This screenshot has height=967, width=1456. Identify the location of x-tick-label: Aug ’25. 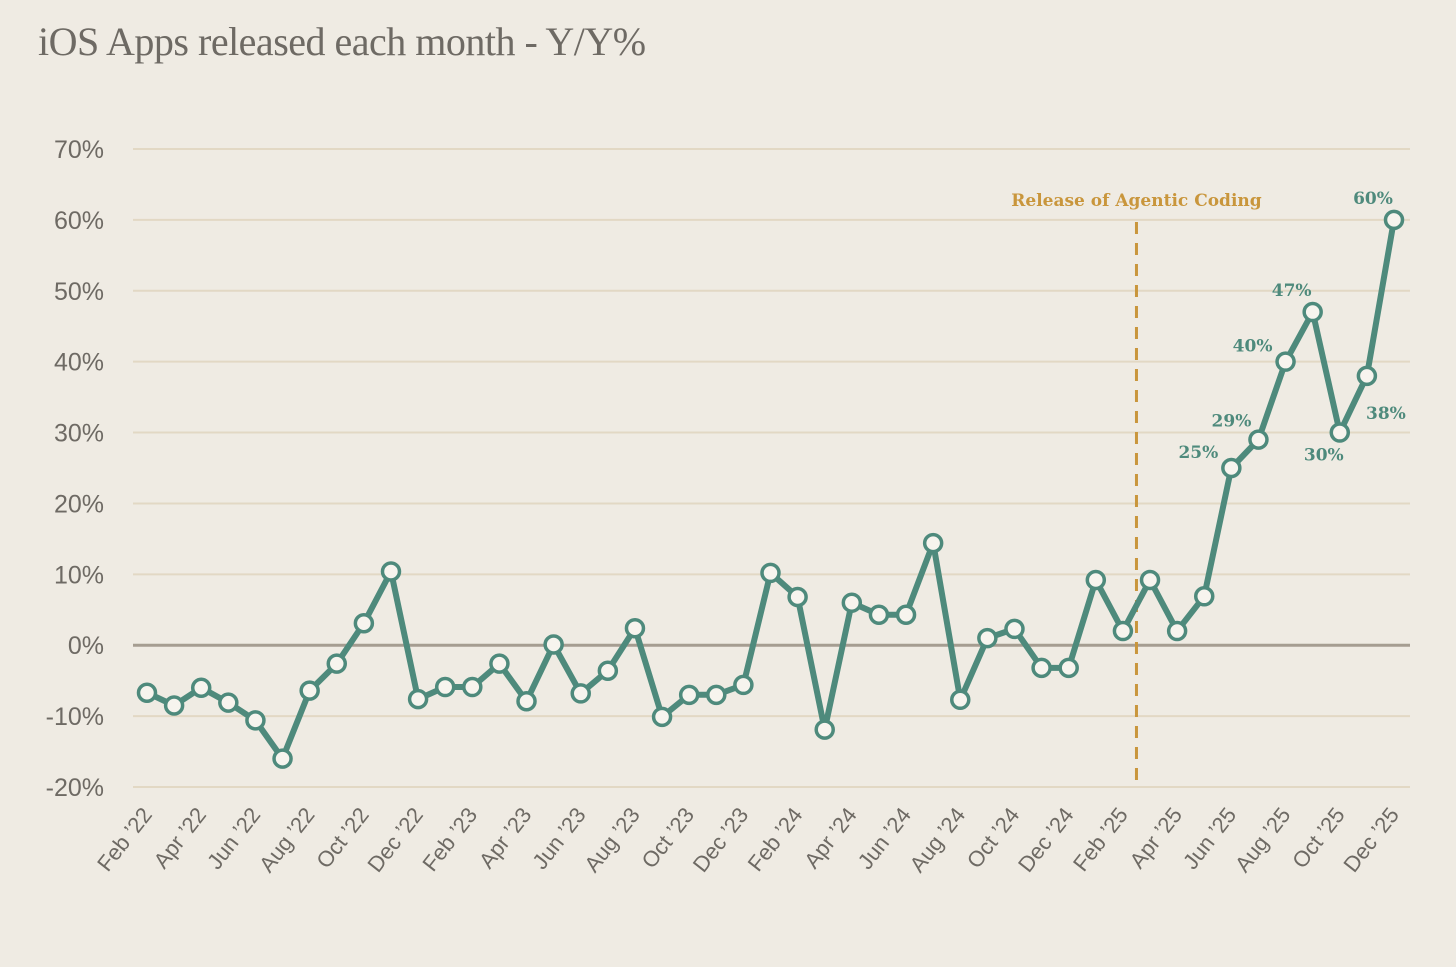
(1263, 840).